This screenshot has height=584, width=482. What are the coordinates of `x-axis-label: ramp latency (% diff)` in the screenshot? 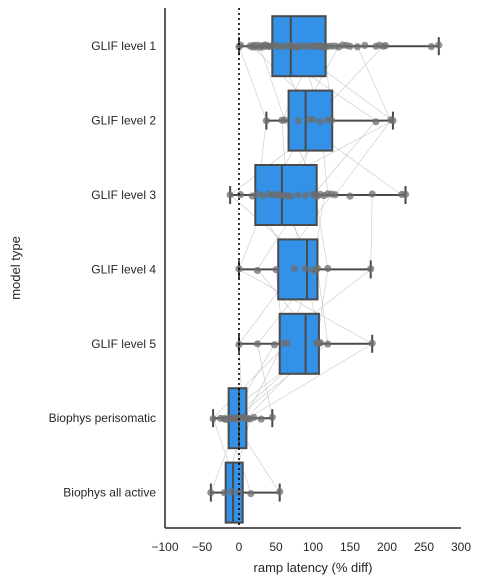 It's located at (313, 567).